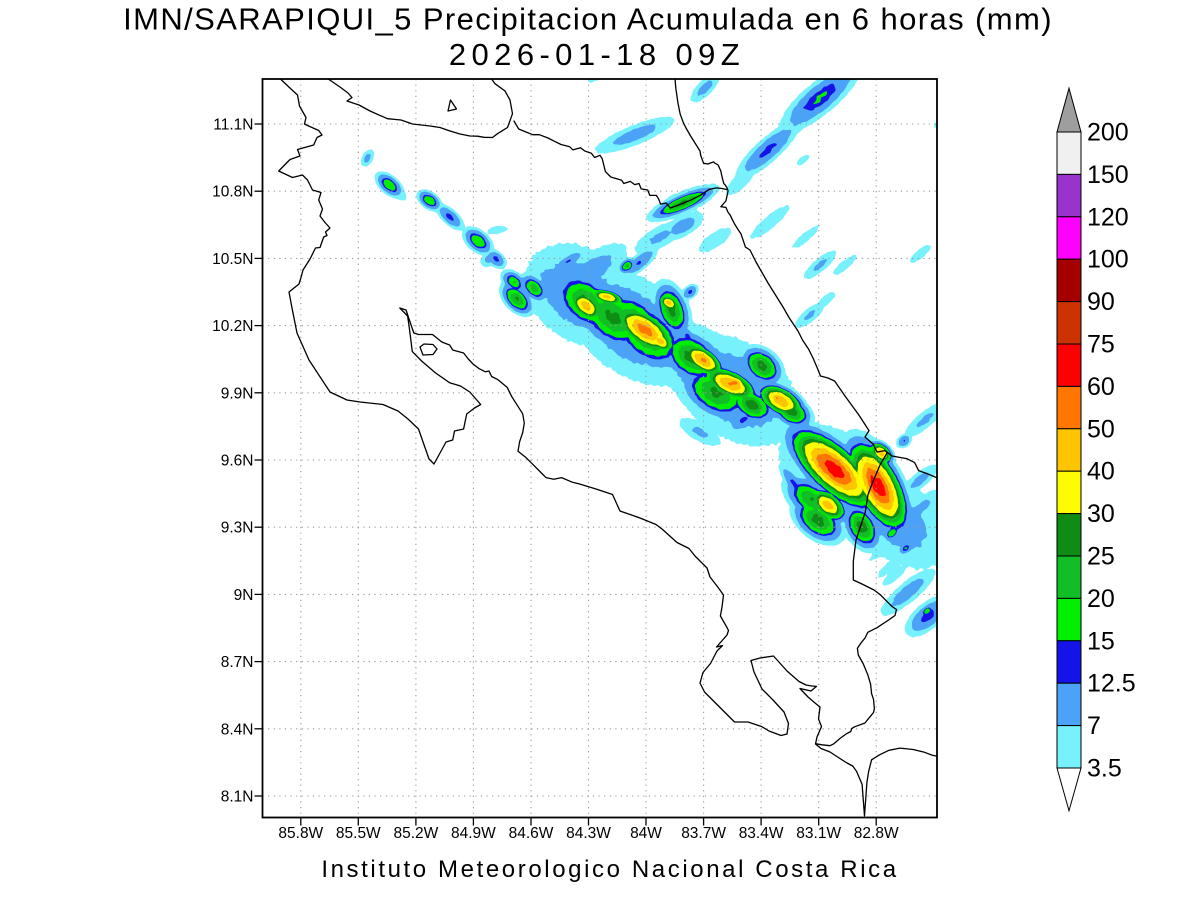 This screenshot has width=1200, height=900. What do you see at coordinates (1101, 387) in the screenshot?
I see `svg-text: 60` at bounding box center [1101, 387].